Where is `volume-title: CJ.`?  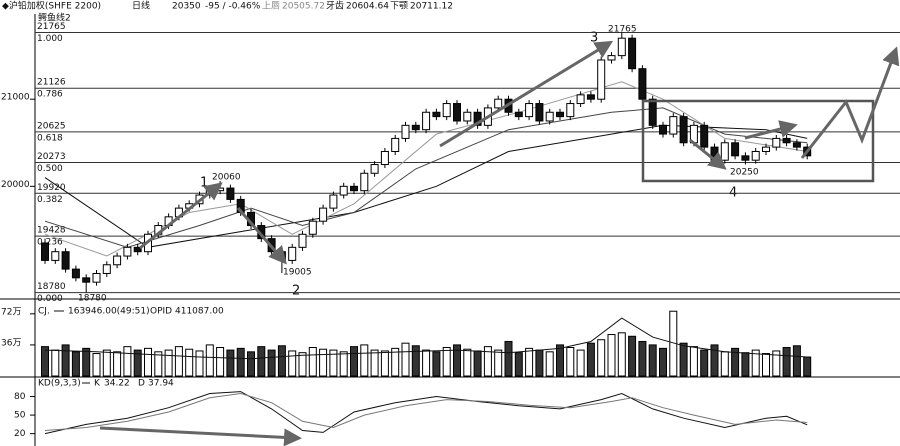 volume-title: CJ. is located at coordinates (44, 312).